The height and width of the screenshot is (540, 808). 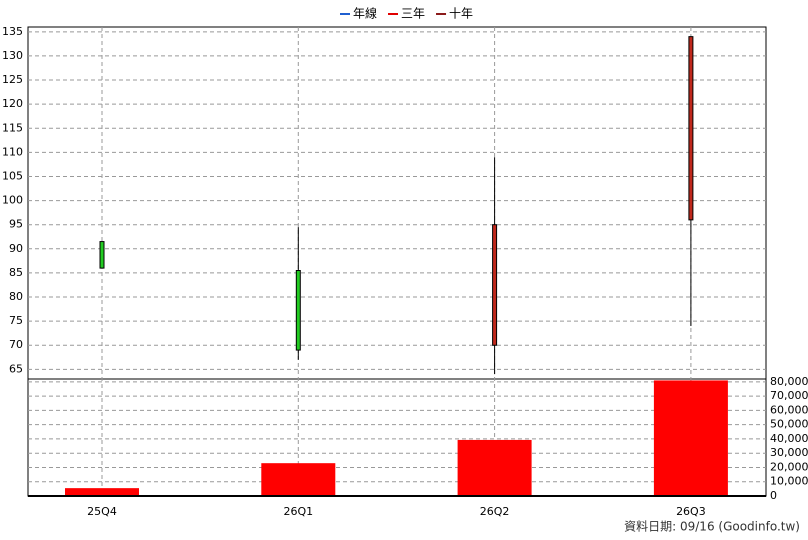 What do you see at coordinates (789, 438) in the screenshot?
I see `y2-tick-label: 40,000` at bounding box center [789, 438].